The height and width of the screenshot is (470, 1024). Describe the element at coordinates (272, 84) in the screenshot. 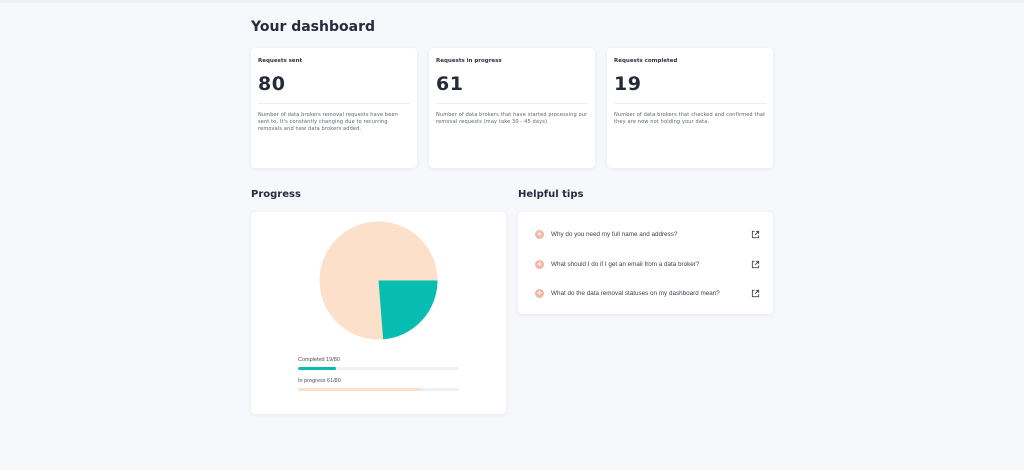

I see `stat-value: 80` at that location.